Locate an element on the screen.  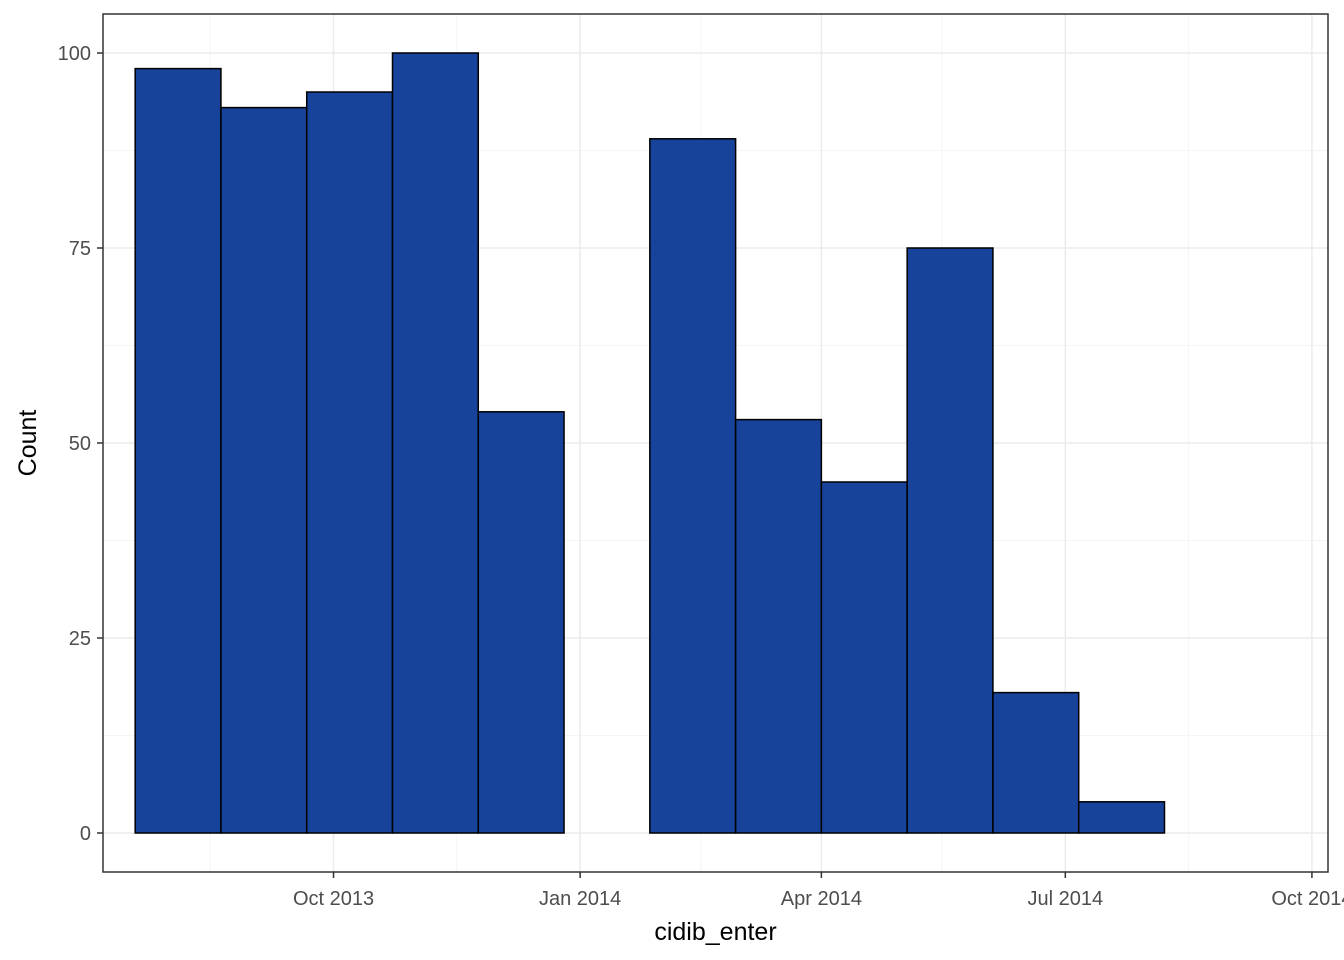
x-tick-label: Apr 2014 is located at coordinates (821, 899).